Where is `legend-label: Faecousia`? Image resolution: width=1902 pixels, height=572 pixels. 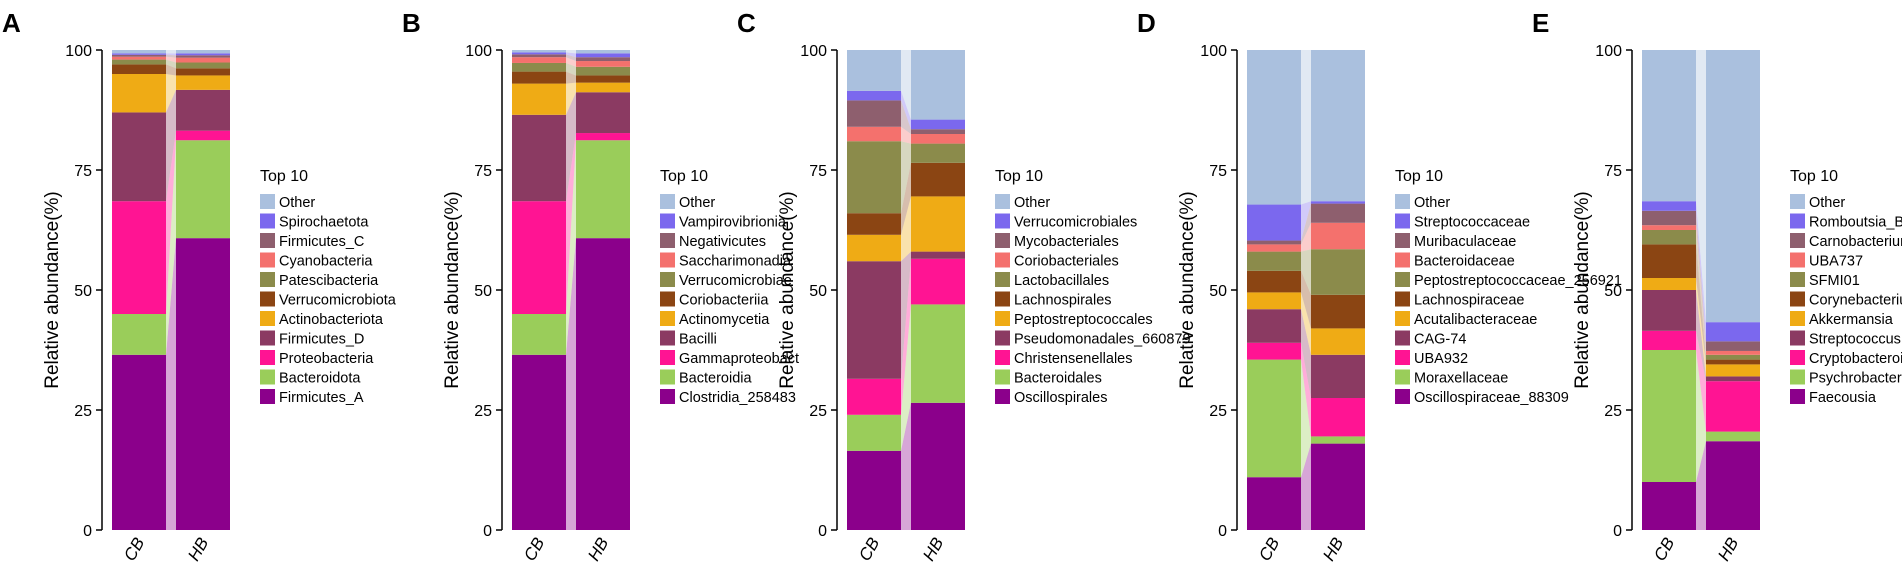
legend-label: Faecousia is located at coordinates (1843, 398).